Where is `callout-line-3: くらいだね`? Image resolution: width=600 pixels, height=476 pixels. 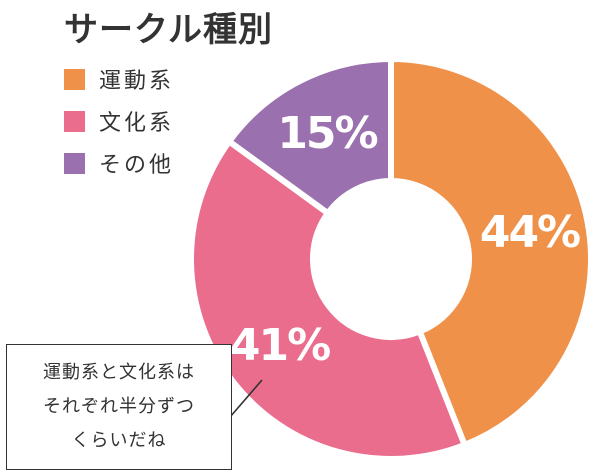 callout-line-3: くらいだね is located at coordinates (119, 440).